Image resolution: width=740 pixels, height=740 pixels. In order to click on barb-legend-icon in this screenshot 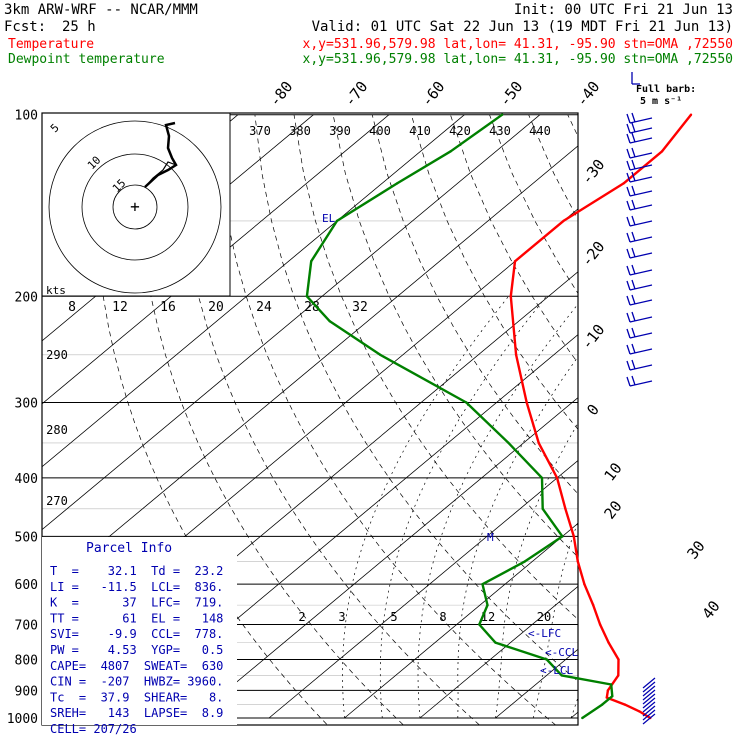, I will do `click(635, 78)`.